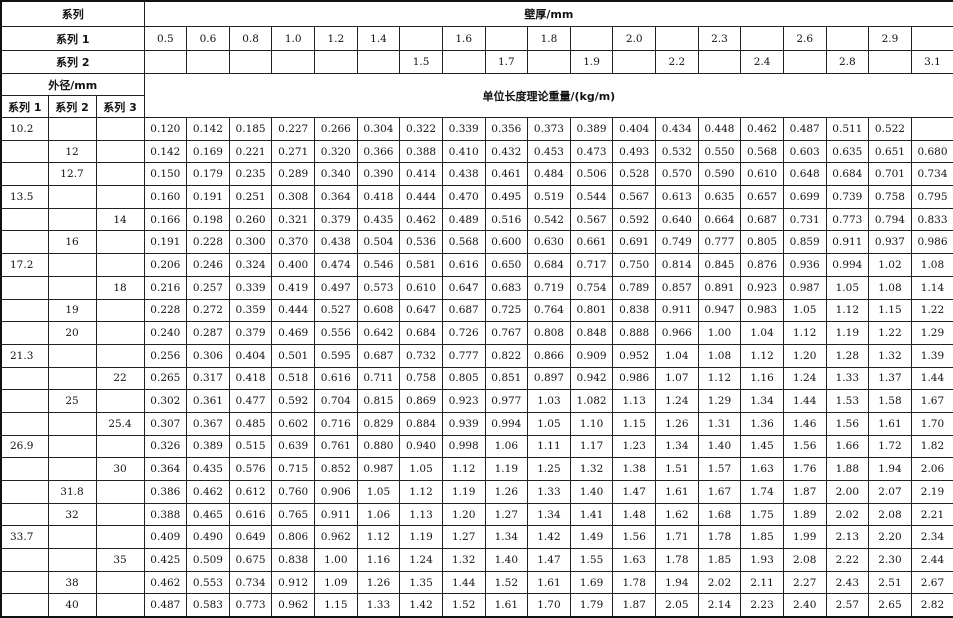  I want to click on weight-cell: 0.602, so click(293, 423).